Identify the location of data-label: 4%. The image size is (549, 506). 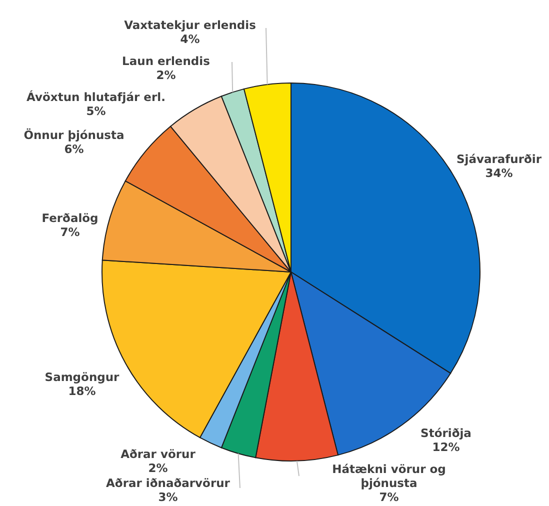
(190, 39).